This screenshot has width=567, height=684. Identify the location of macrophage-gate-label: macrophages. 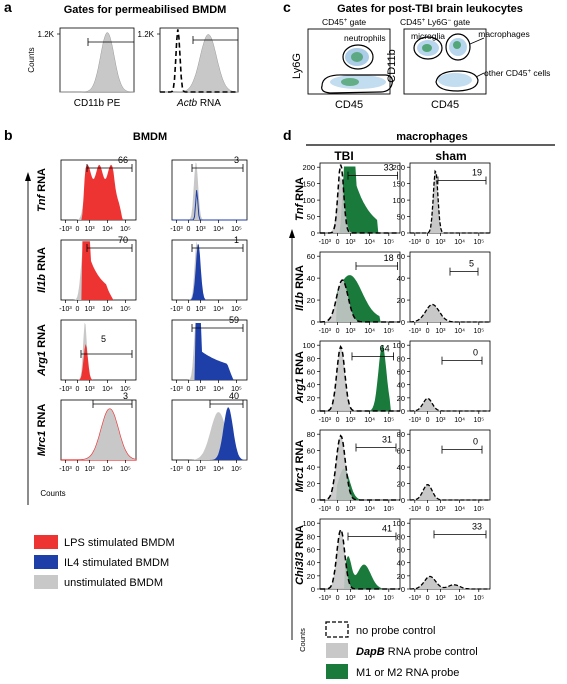
(504, 34).